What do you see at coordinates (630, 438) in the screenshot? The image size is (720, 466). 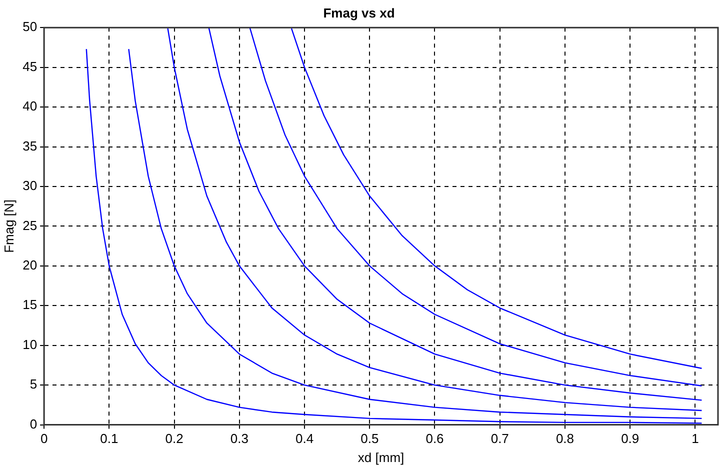 I see `x-tick-label: 0.9` at bounding box center [630, 438].